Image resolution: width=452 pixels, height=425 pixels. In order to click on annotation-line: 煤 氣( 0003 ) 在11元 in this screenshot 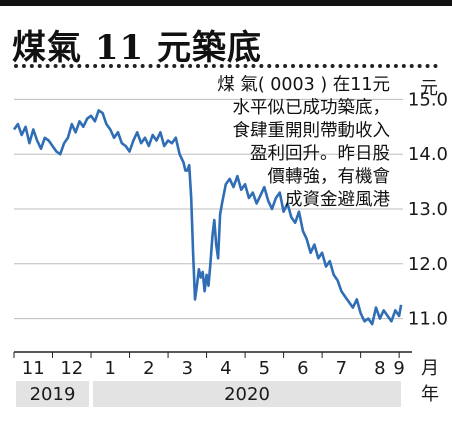, I will do `click(303, 85)`.